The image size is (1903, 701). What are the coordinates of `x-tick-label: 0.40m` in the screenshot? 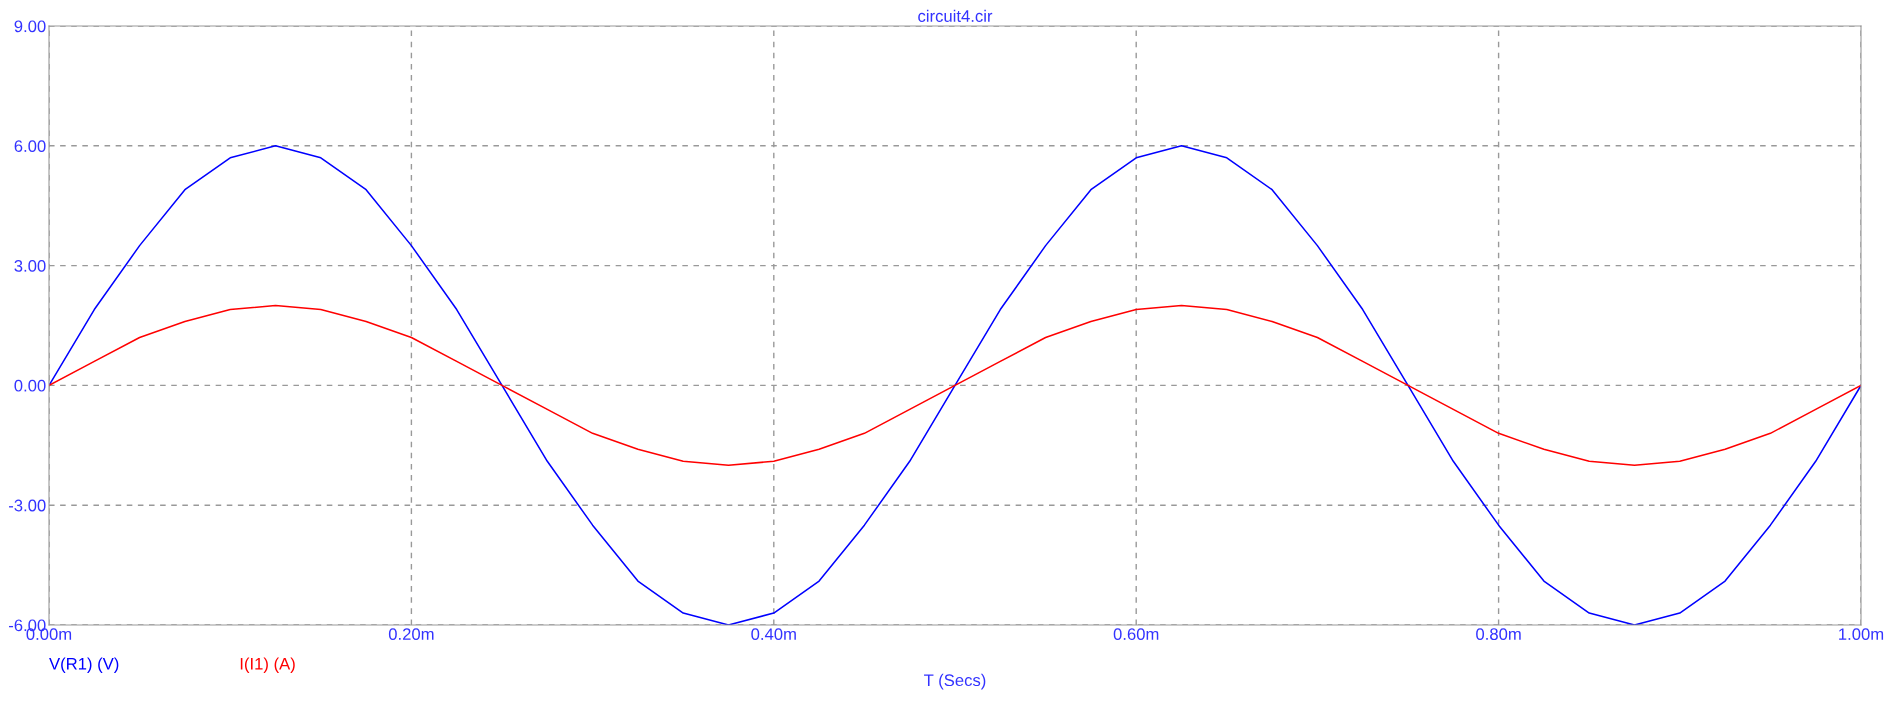 It's located at (773, 634).